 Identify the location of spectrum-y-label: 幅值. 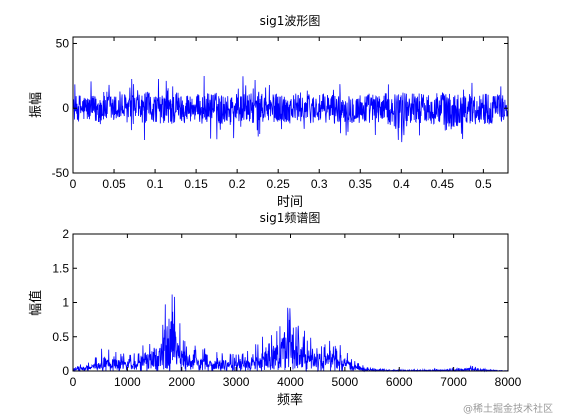
(36, 303).